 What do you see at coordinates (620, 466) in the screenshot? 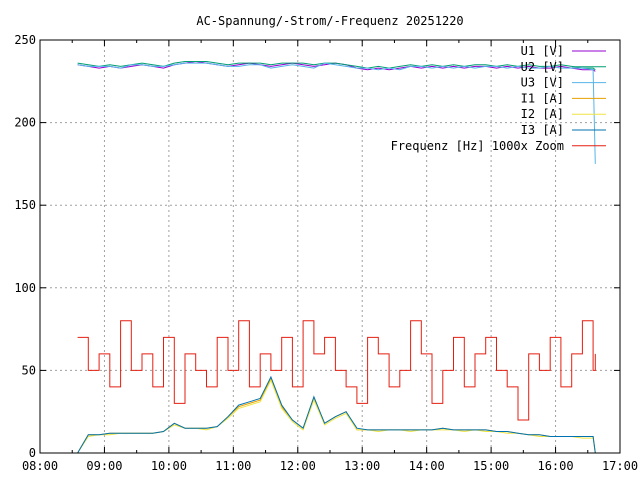
I see `x-tick-label: 17:00` at bounding box center [620, 466].